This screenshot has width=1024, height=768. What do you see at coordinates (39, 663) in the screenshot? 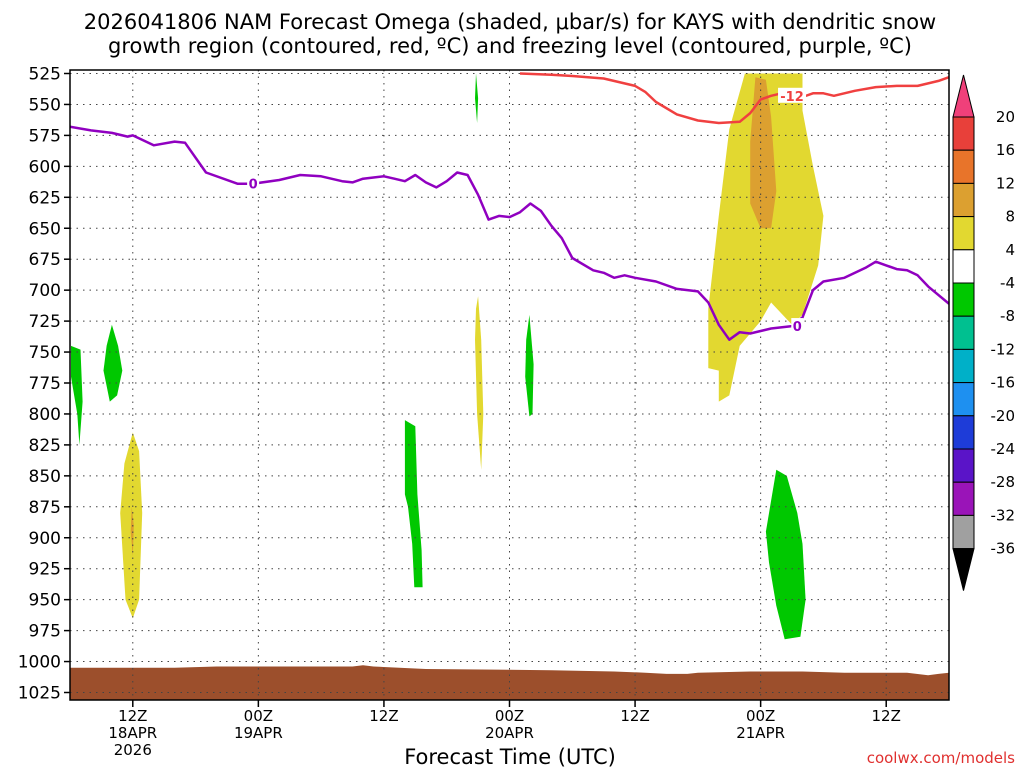
I see `ytick-label-1000: 1000` at bounding box center [39, 663].